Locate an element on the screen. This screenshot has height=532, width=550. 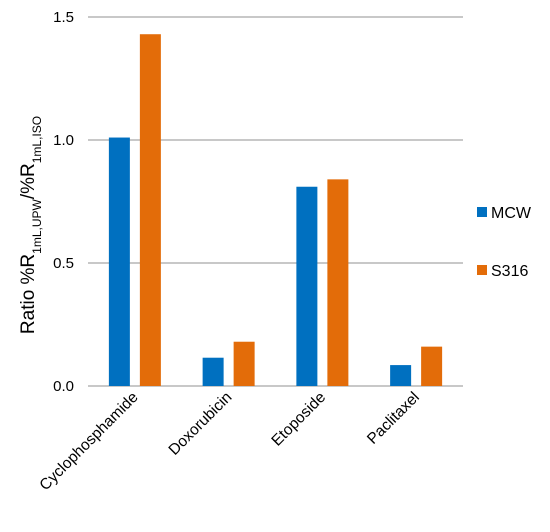
bar-s316-paclitaxel is located at coordinates (432, 366).